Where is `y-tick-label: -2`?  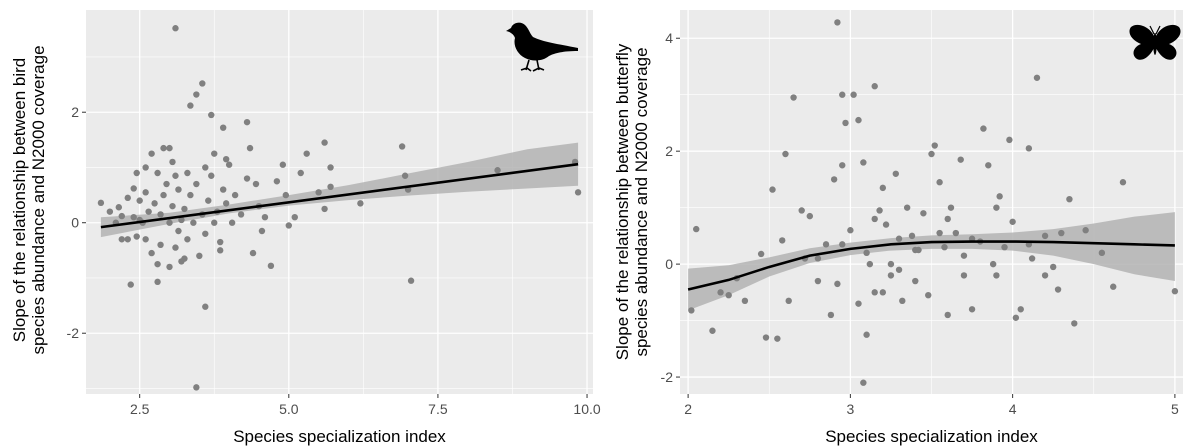
y-tick-label: -2 is located at coordinates (667, 377).